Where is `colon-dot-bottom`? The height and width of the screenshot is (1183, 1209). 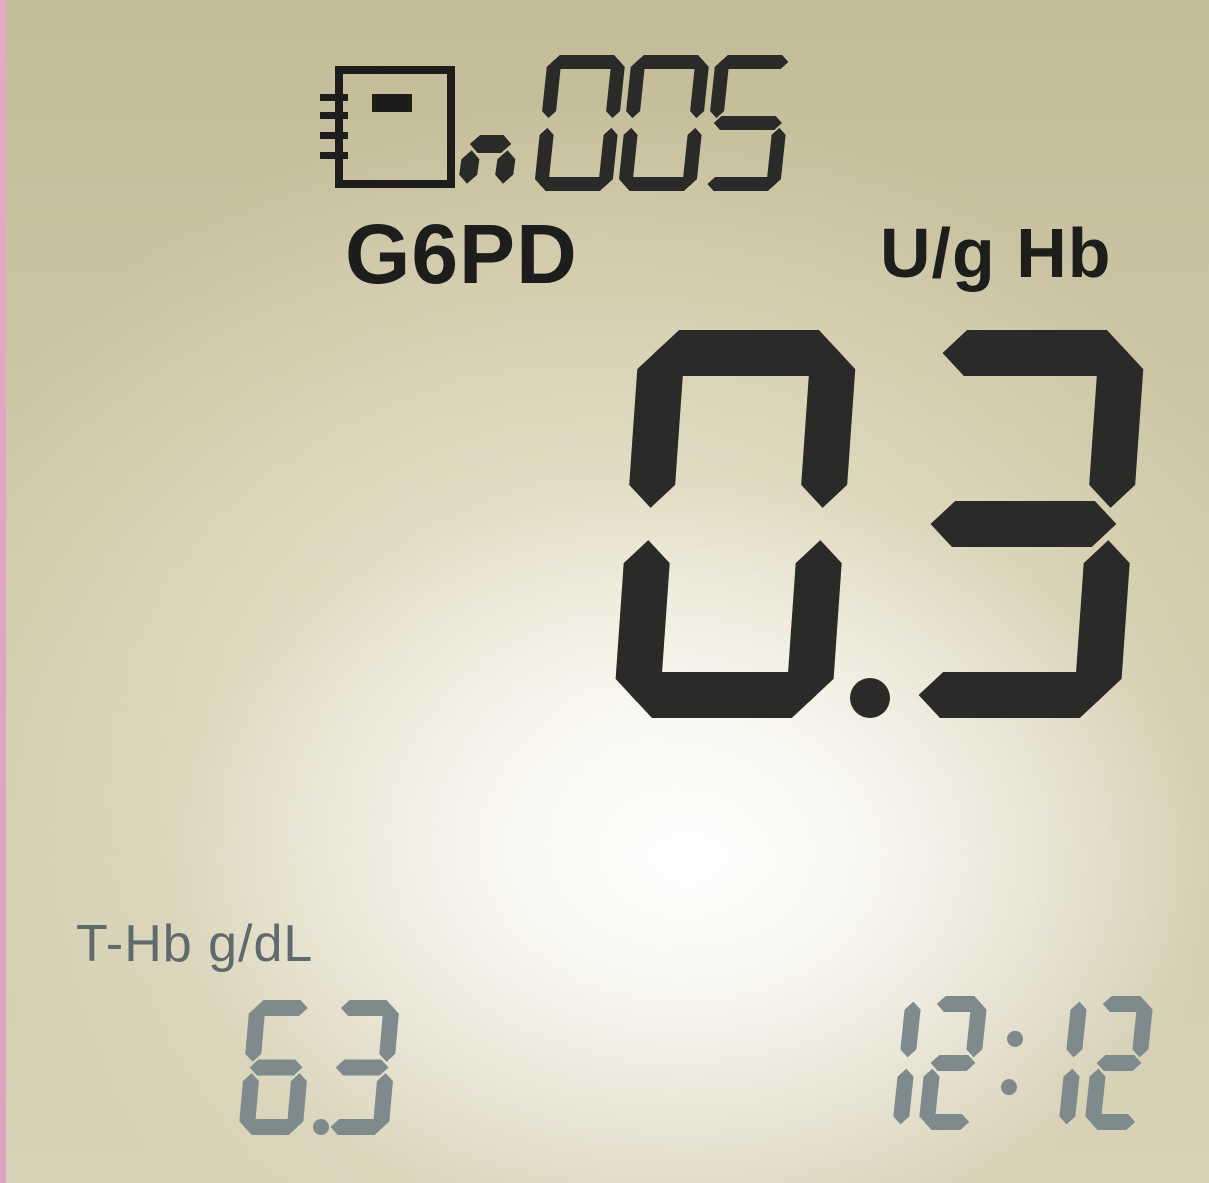
colon-dot-bottom is located at coordinates (1009, 1087).